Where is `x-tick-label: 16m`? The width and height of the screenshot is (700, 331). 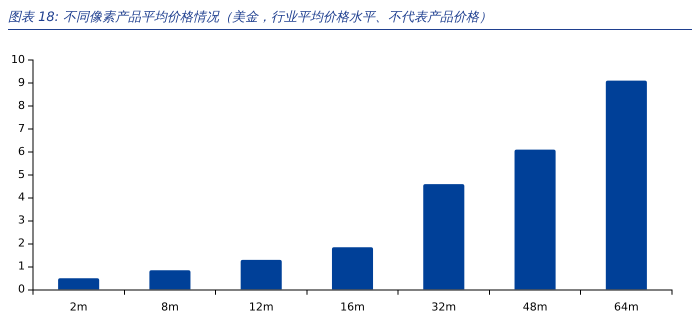 x-tick-label: 16m is located at coordinates (352, 307).